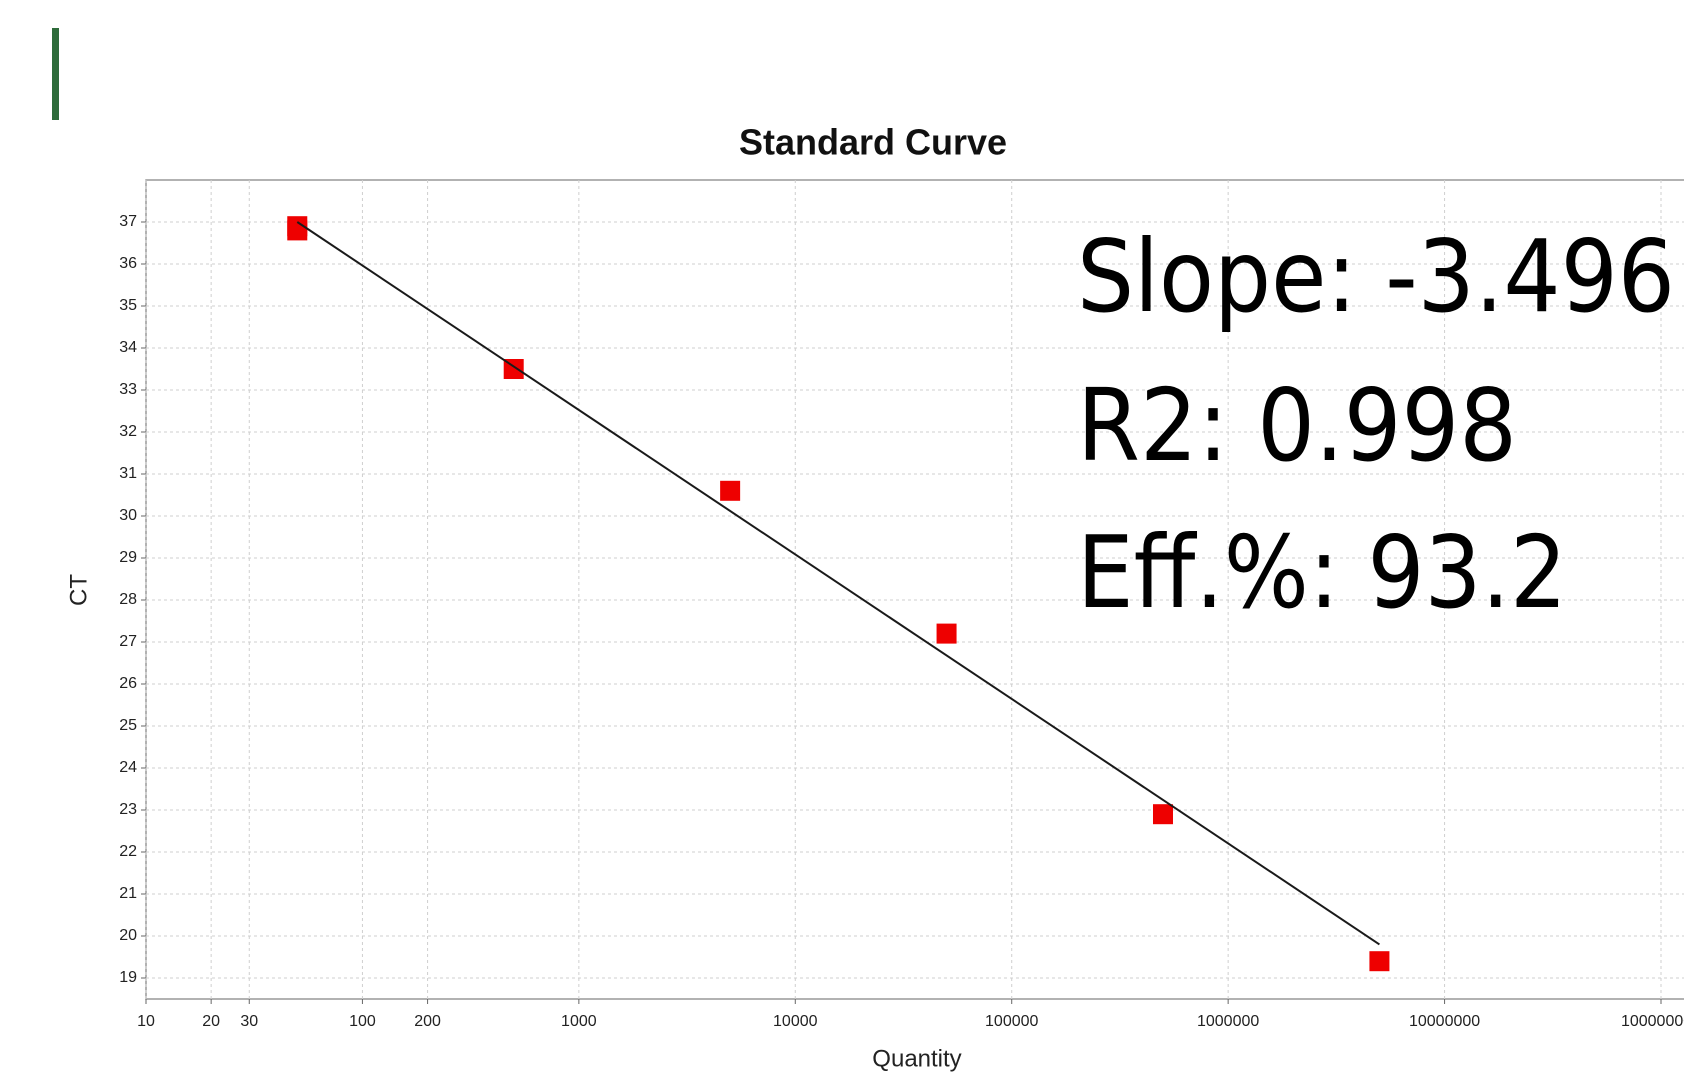 The image size is (1684, 1075). Describe the element at coordinates (55, 74) in the screenshot. I see `accent-bar` at that location.